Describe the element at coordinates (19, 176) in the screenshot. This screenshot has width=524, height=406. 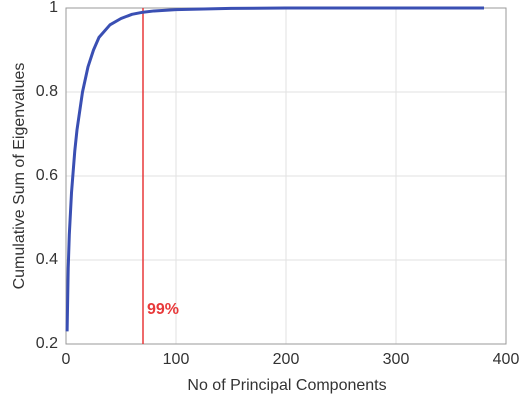
I see `y-axis-label: Cumulative Sum of Eigenvalues` at that location.